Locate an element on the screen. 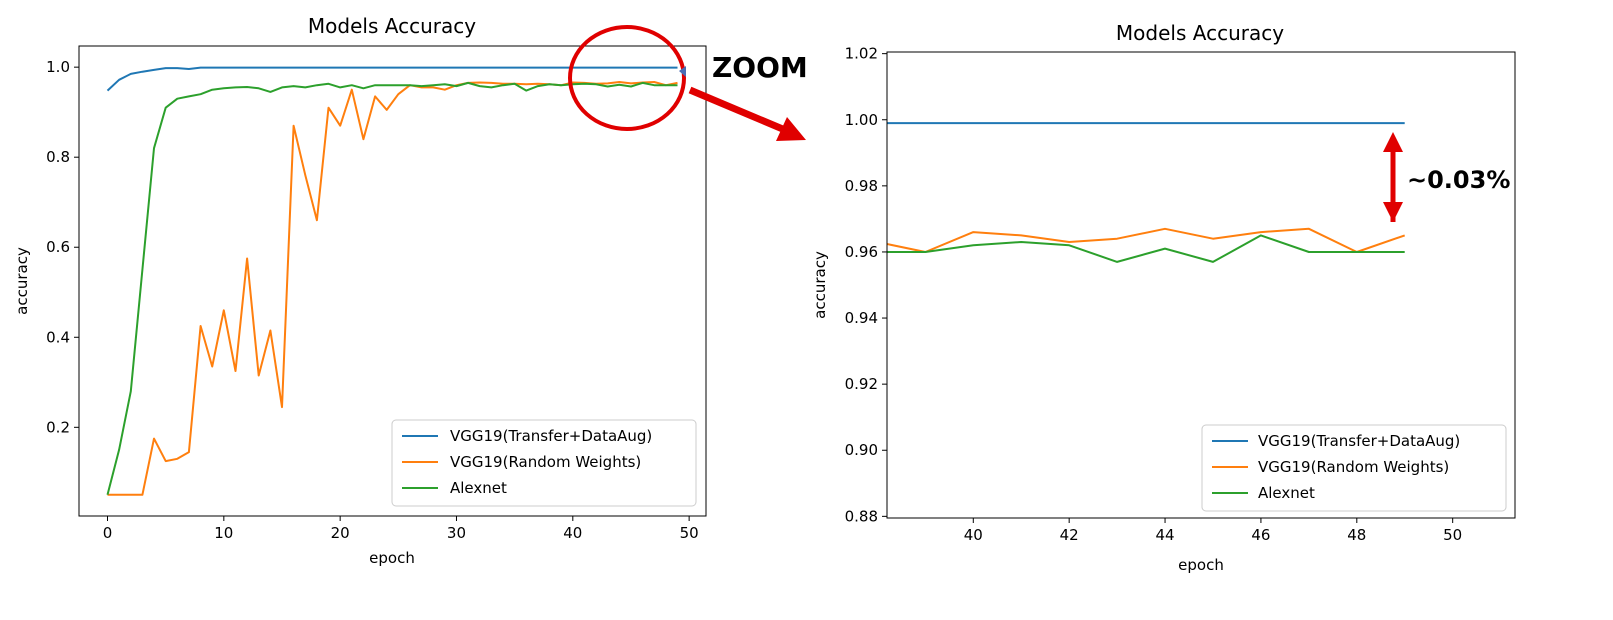 The width and height of the screenshot is (1613, 620). legend-label-alexnet: Alexnet is located at coordinates (478, 488).